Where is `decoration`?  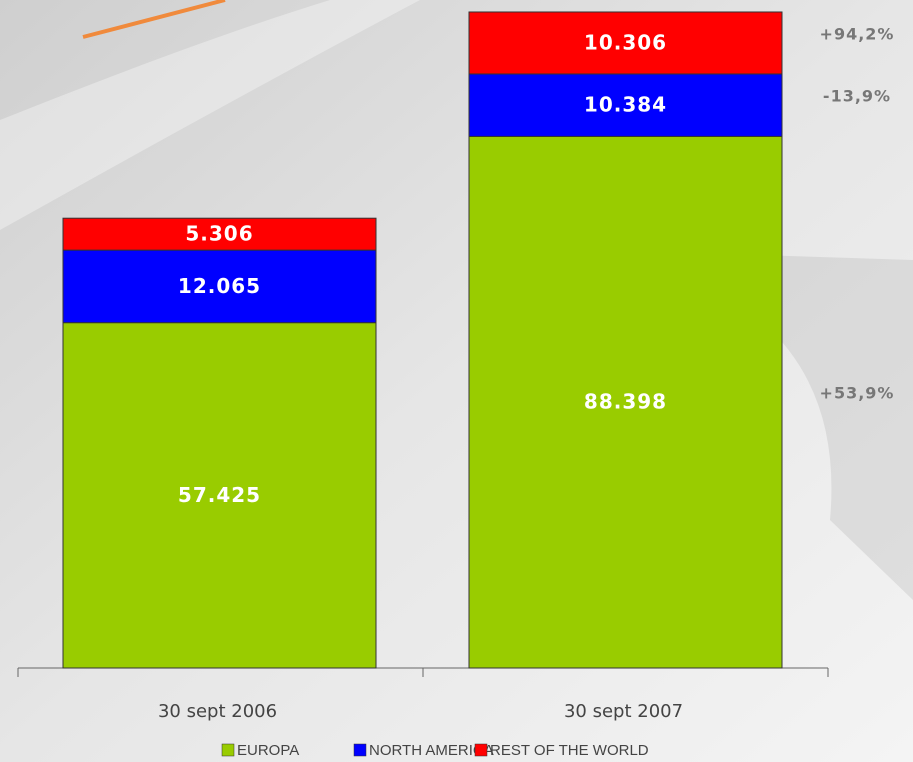
decoration is located at coordinates (210, 115).